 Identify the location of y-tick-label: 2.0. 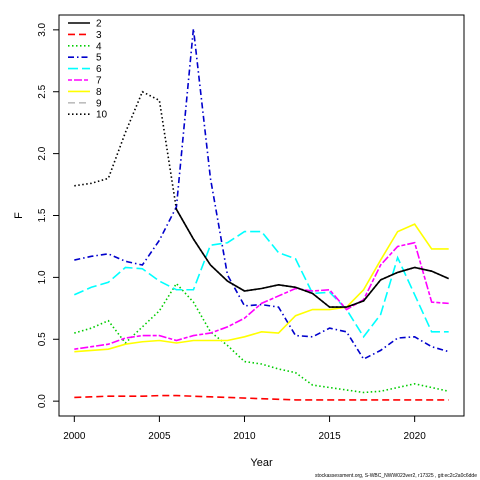
(42, 153).